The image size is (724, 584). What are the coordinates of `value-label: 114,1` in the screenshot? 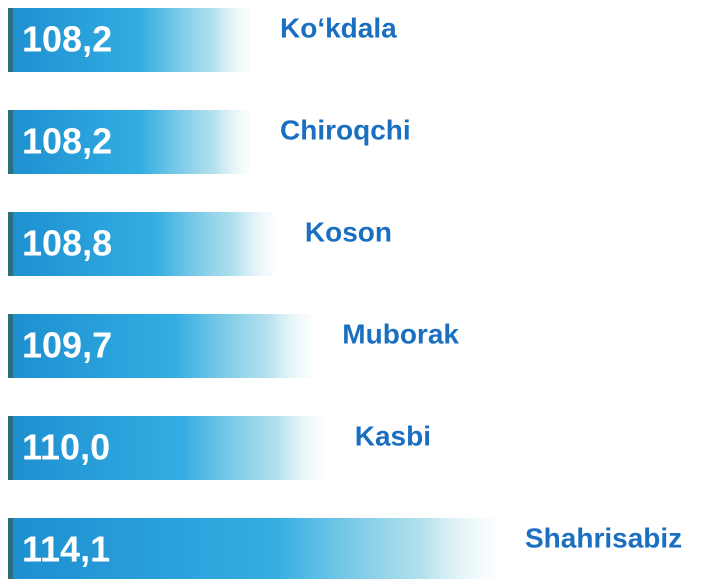 It's located at (66, 549).